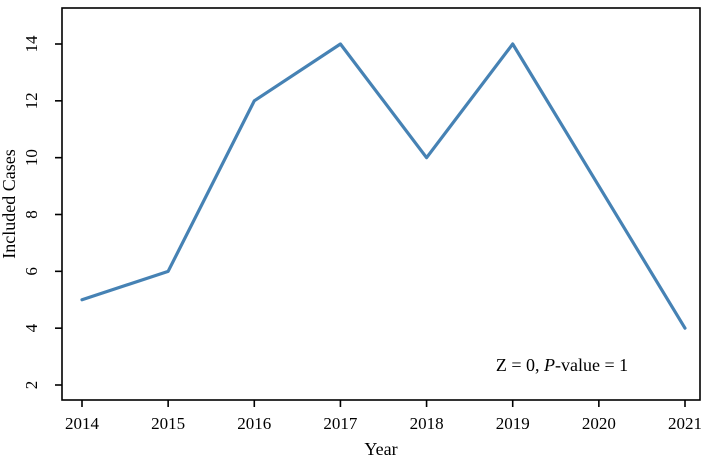 This screenshot has width=709, height=467. Describe the element at coordinates (520, 365) in the screenshot. I see `stats-annotation-prefix: Z = 0,` at that location.